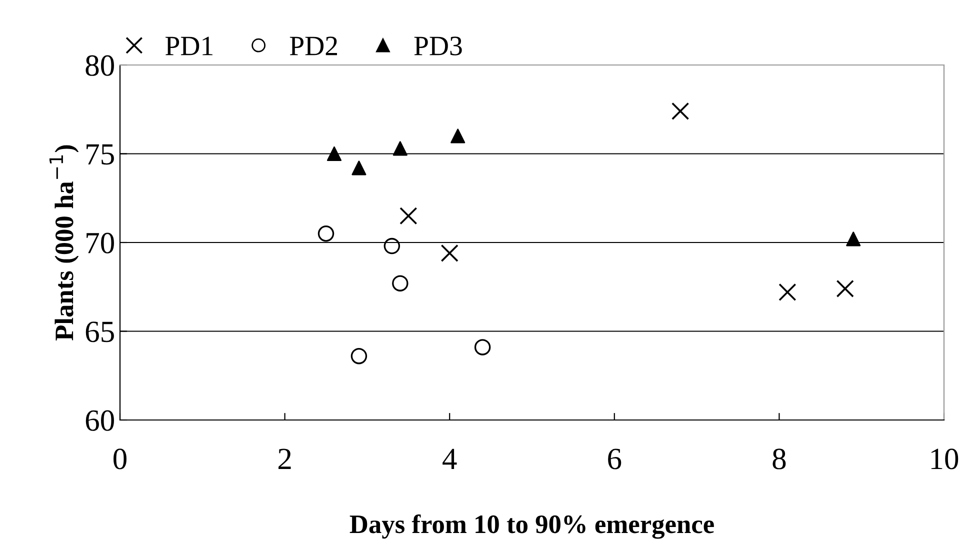  What do you see at coordinates (100, 154) in the screenshot?
I see `y-tick-label: 75` at bounding box center [100, 154].